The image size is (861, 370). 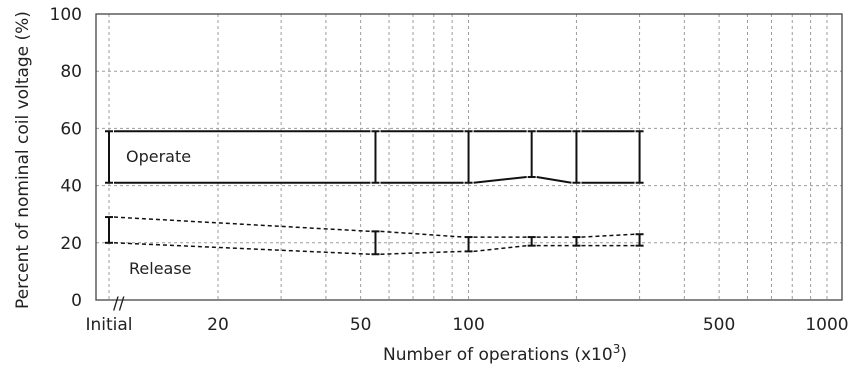 I want to click on y-tick-label-60: 60, so click(x=71, y=129).